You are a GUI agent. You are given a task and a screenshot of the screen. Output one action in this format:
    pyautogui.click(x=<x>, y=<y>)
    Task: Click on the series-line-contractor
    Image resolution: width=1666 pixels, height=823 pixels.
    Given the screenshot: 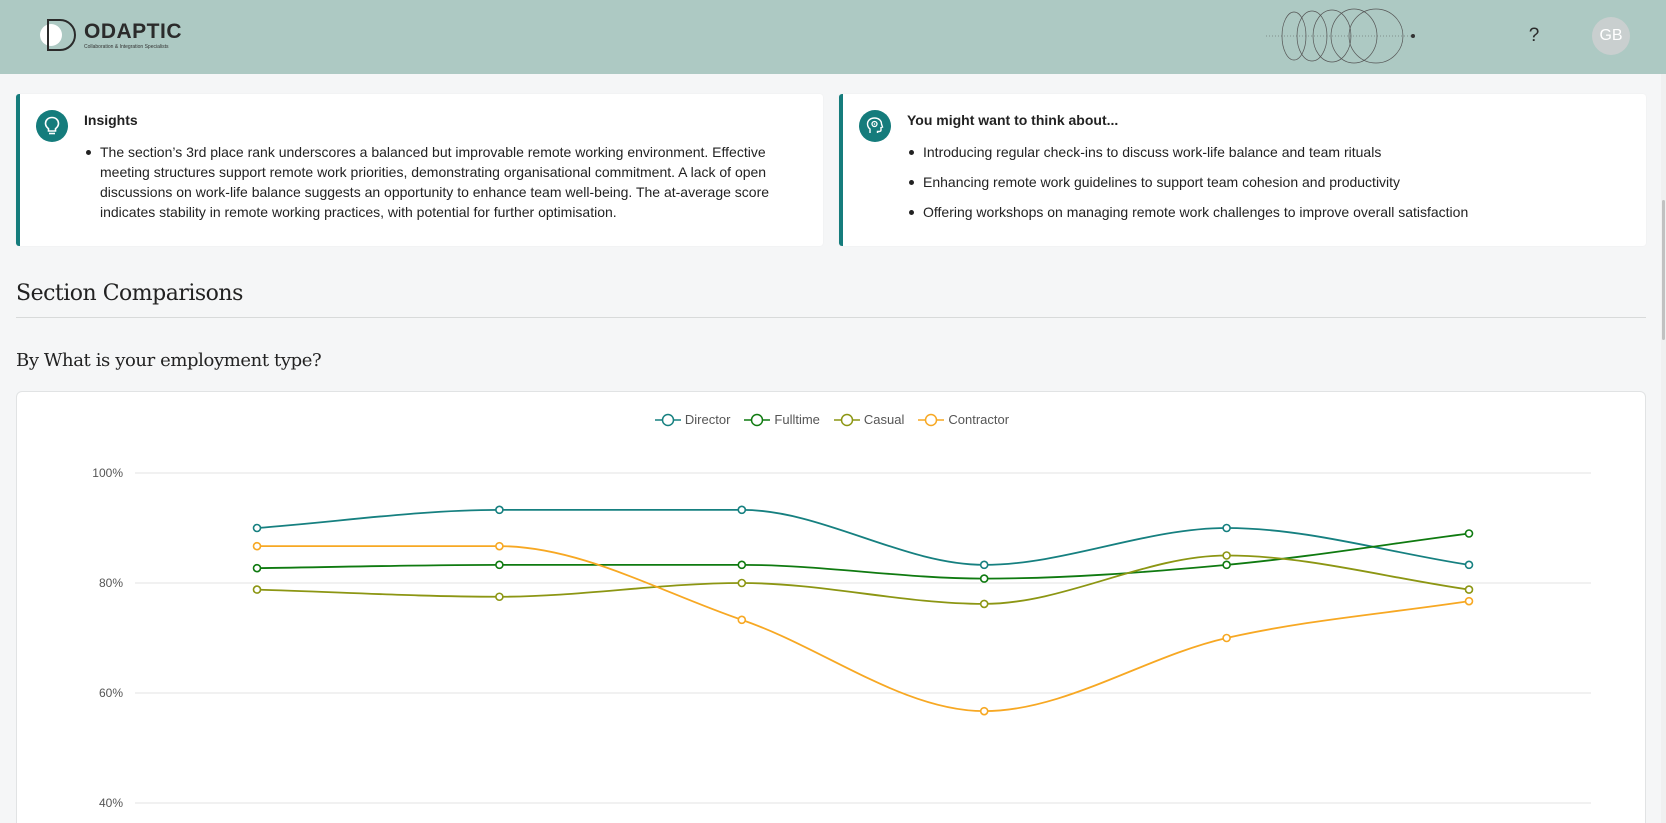 What is the action you would take?
    pyautogui.click(x=863, y=629)
    